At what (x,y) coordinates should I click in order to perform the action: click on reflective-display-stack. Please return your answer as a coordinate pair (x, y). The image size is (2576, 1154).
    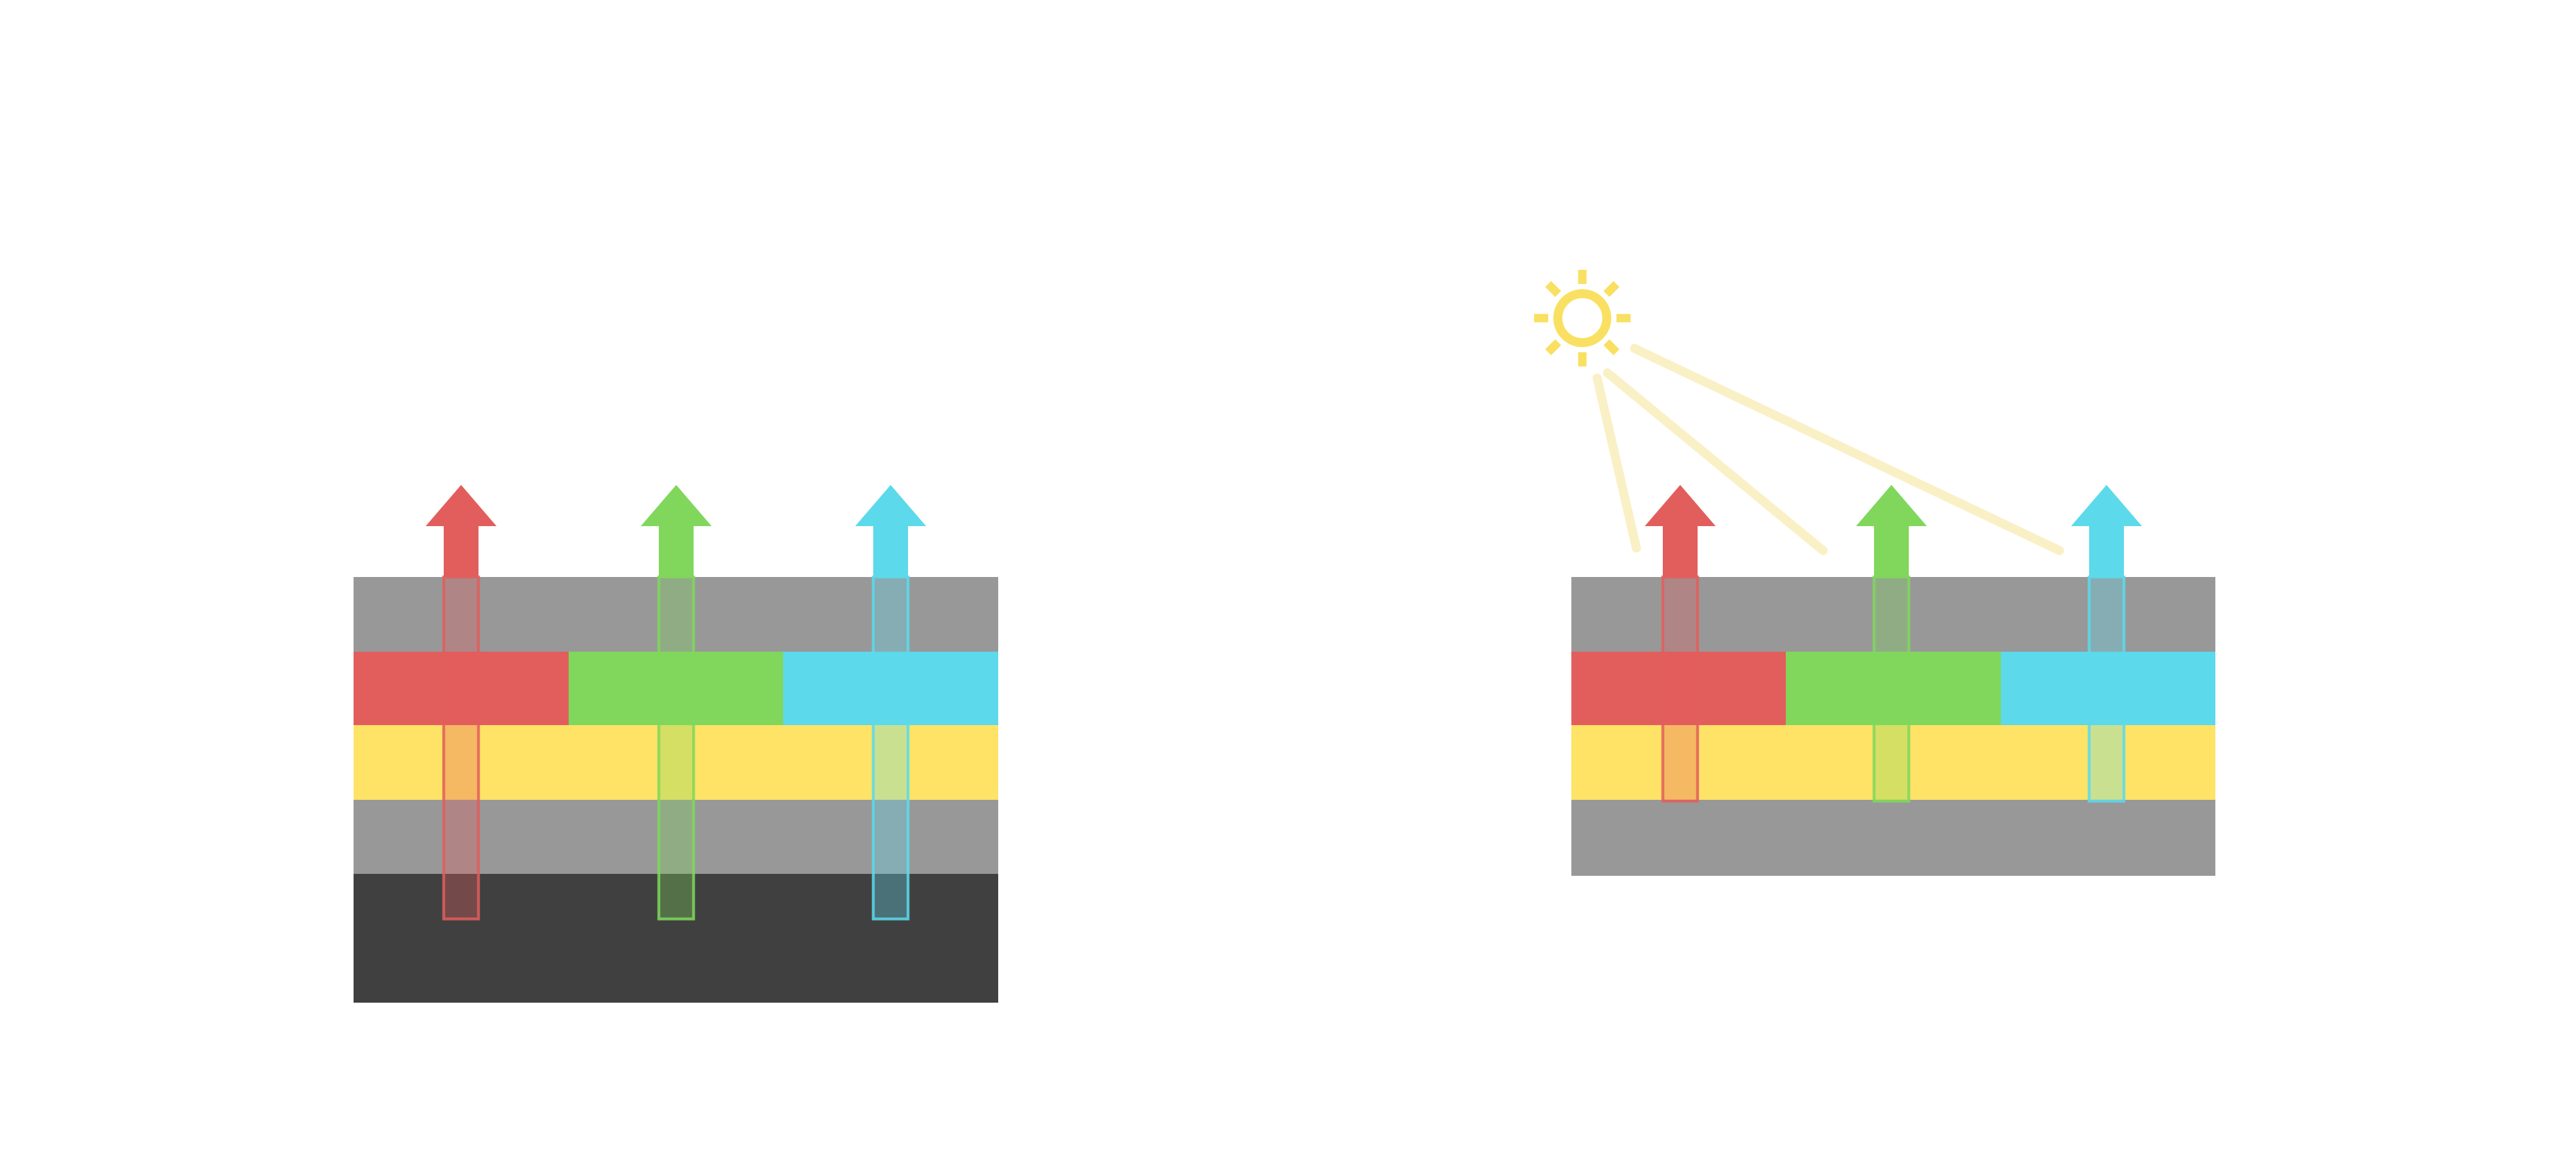
    Looking at the image, I should click on (1874, 573).